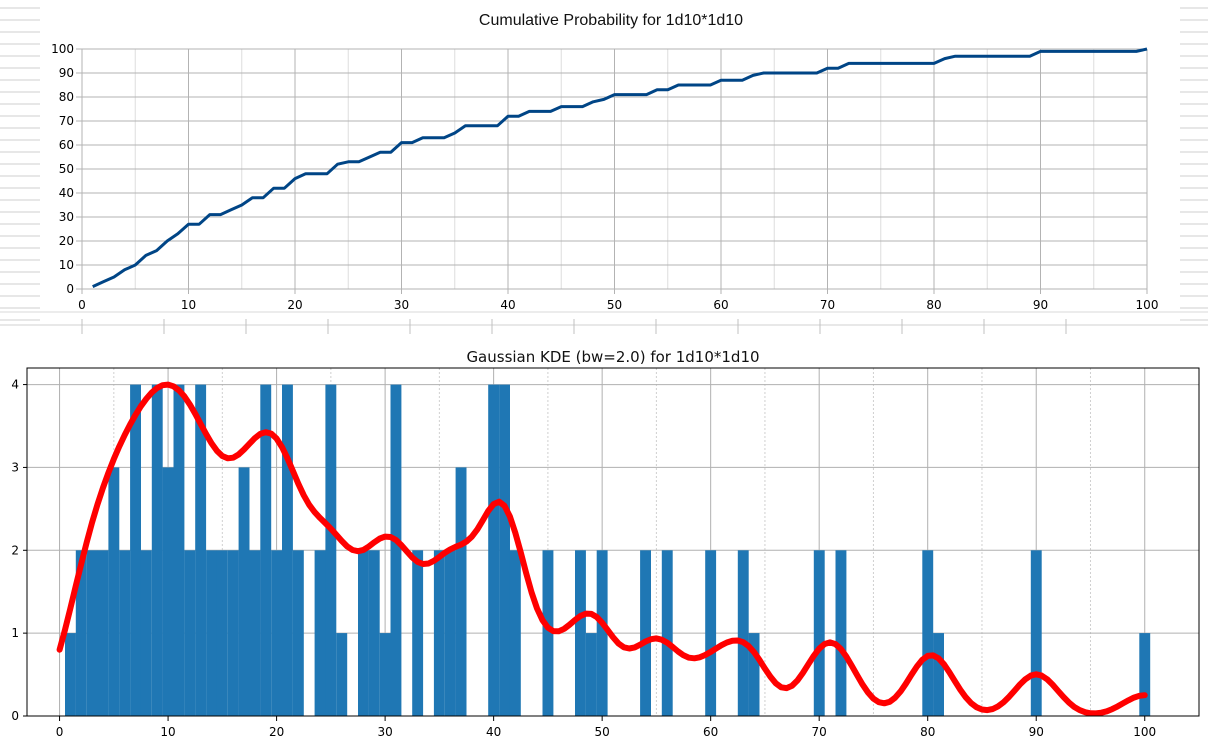  I want to click on y-tick-label: 50, so click(66, 169).